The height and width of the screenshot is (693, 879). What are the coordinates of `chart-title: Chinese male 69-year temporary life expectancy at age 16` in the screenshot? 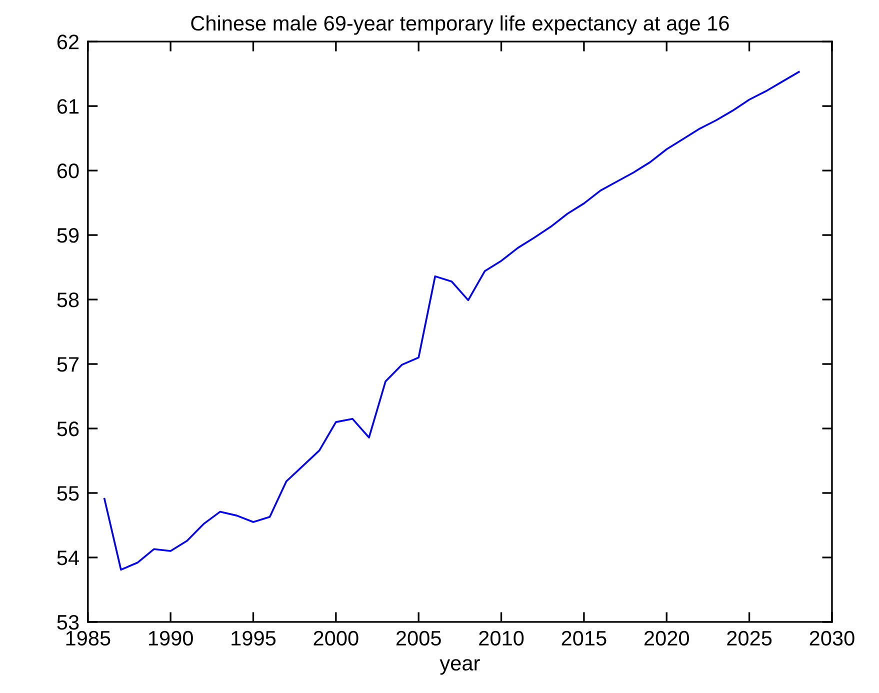 It's located at (460, 25).